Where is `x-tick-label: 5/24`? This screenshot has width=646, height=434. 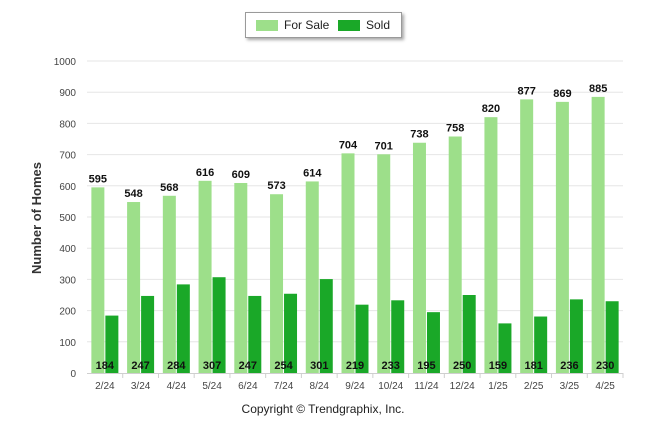
x-tick-label: 5/24 is located at coordinates (212, 386).